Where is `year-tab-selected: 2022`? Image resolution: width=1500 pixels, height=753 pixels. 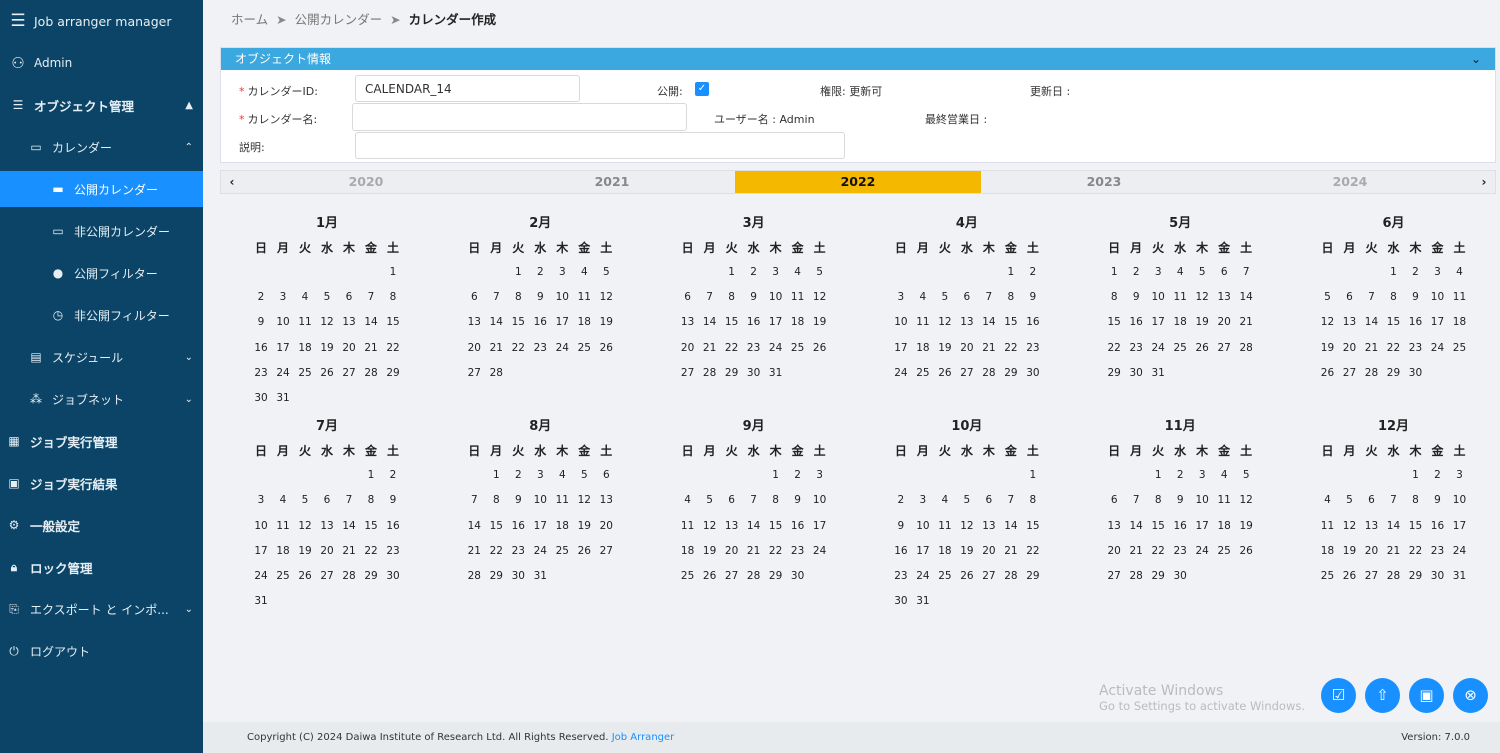 year-tab-selected: 2022 is located at coordinates (858, 182).